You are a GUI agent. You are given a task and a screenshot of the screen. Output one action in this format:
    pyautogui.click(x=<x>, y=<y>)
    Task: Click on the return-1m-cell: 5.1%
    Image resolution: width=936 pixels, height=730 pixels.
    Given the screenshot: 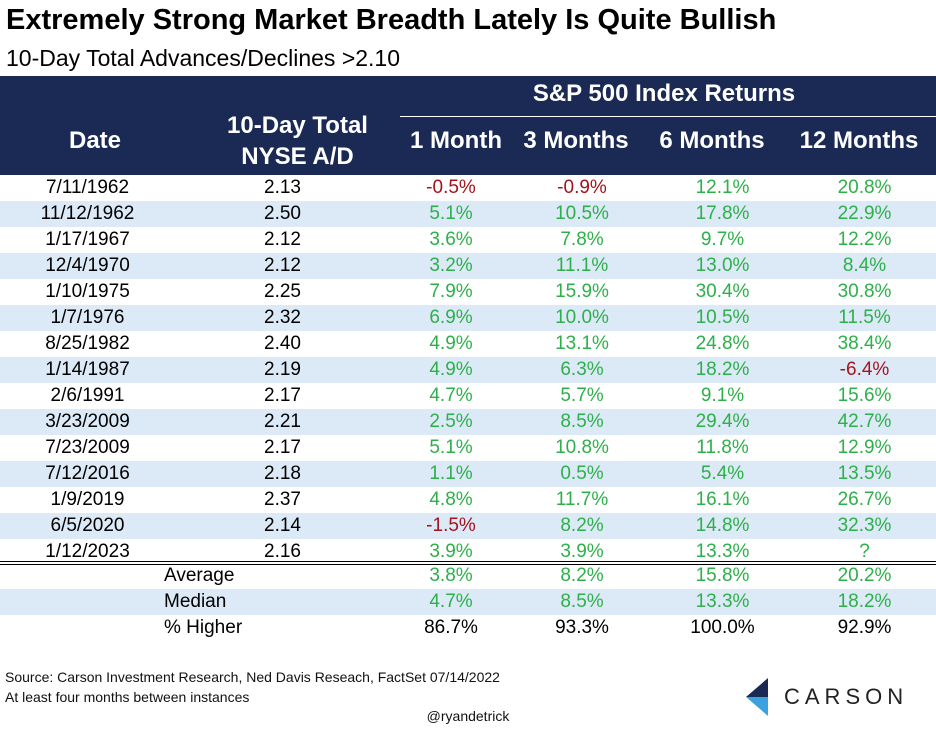 What is the action you would take?
    pyautogui.click(x=451, y=214)
    